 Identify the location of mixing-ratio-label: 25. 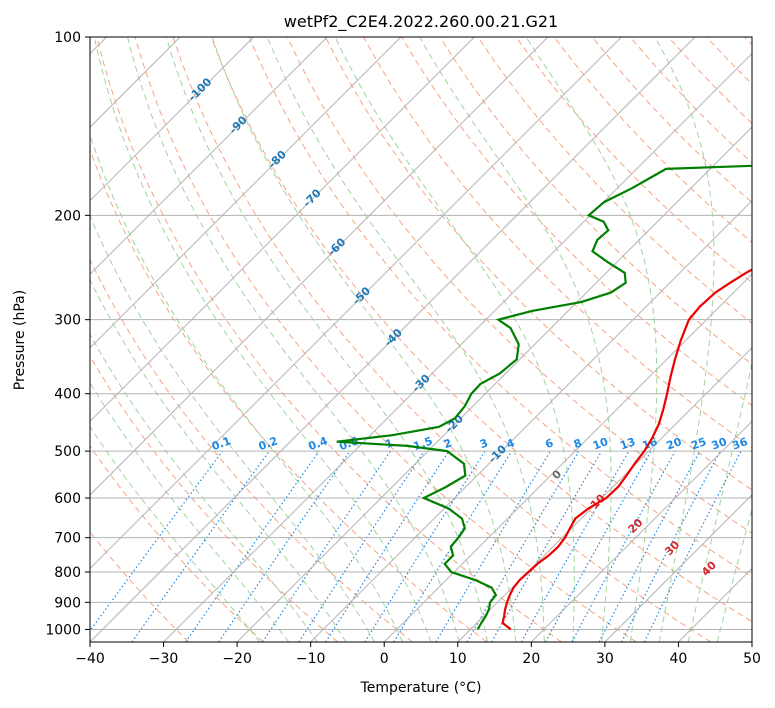
(698, 443).